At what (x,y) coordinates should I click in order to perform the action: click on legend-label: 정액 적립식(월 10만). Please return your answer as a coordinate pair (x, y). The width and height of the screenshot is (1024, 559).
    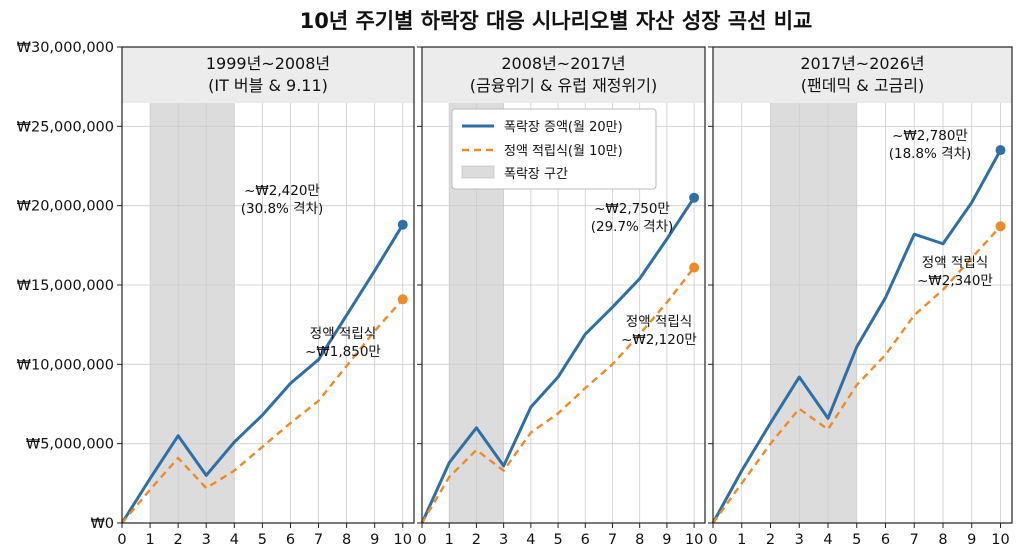
    Looking at the image, I should click on (563, 151).